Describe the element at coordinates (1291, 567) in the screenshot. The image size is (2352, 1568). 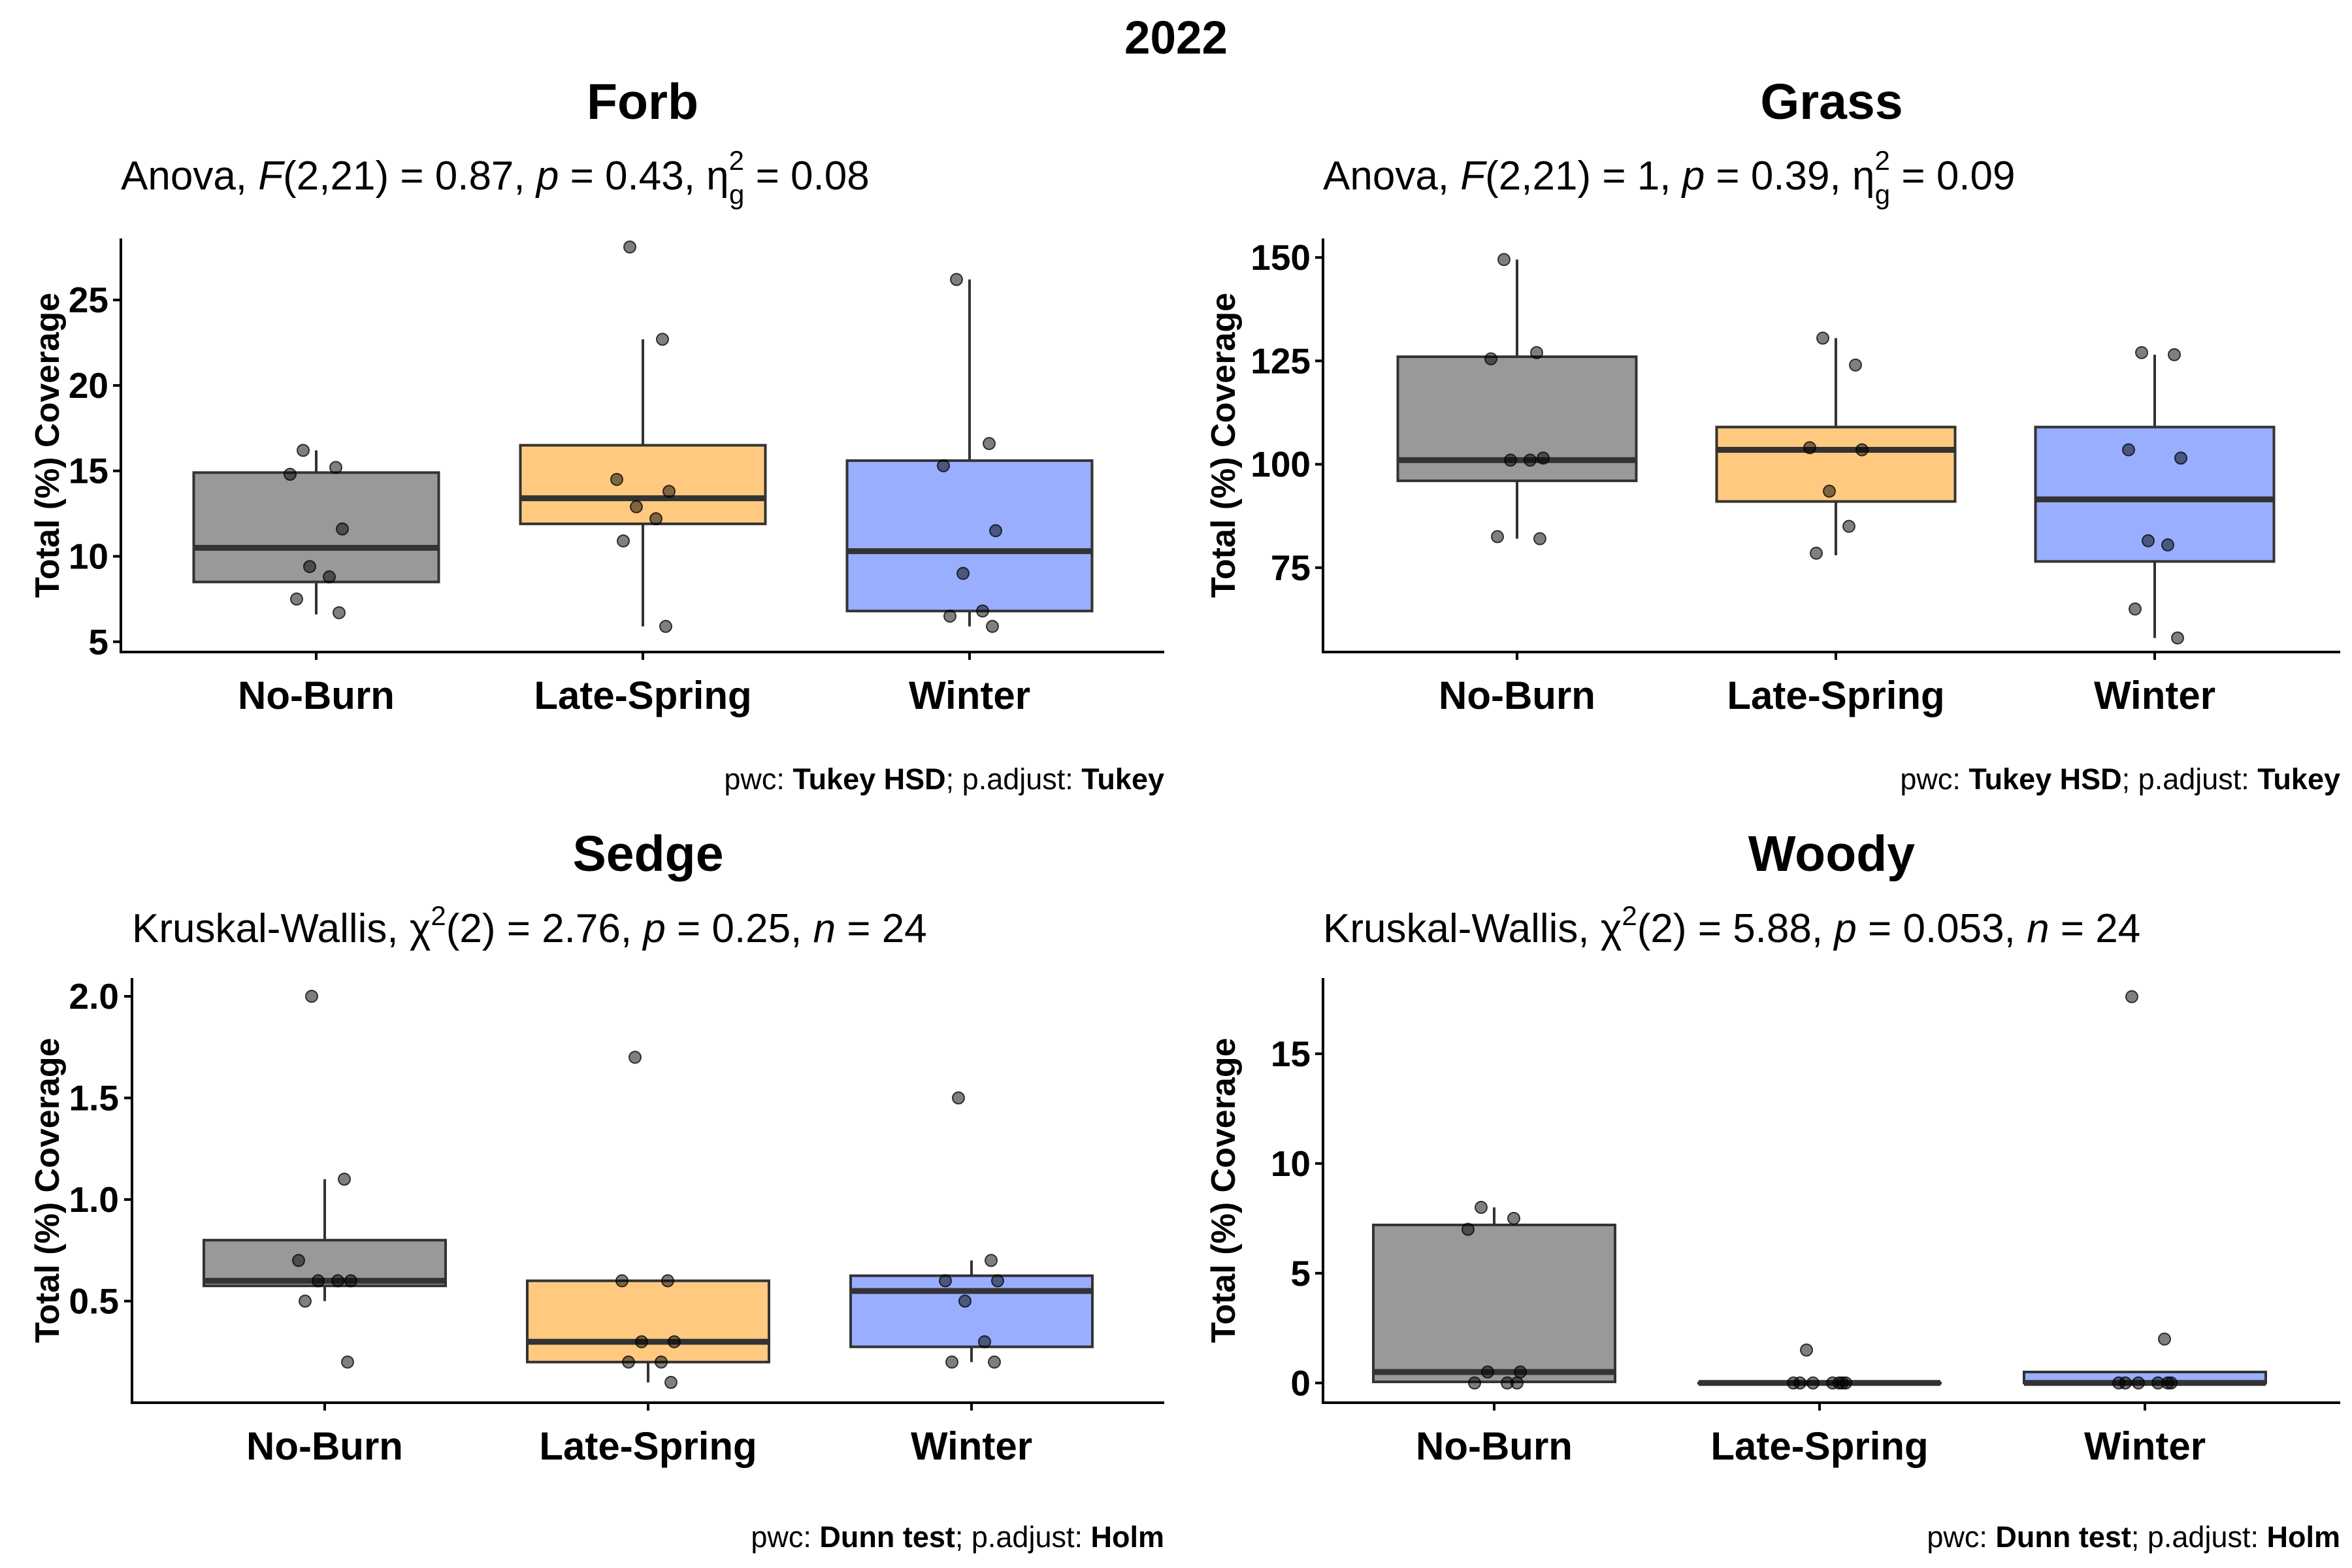
I see `y-tick-label: 75` at that location.